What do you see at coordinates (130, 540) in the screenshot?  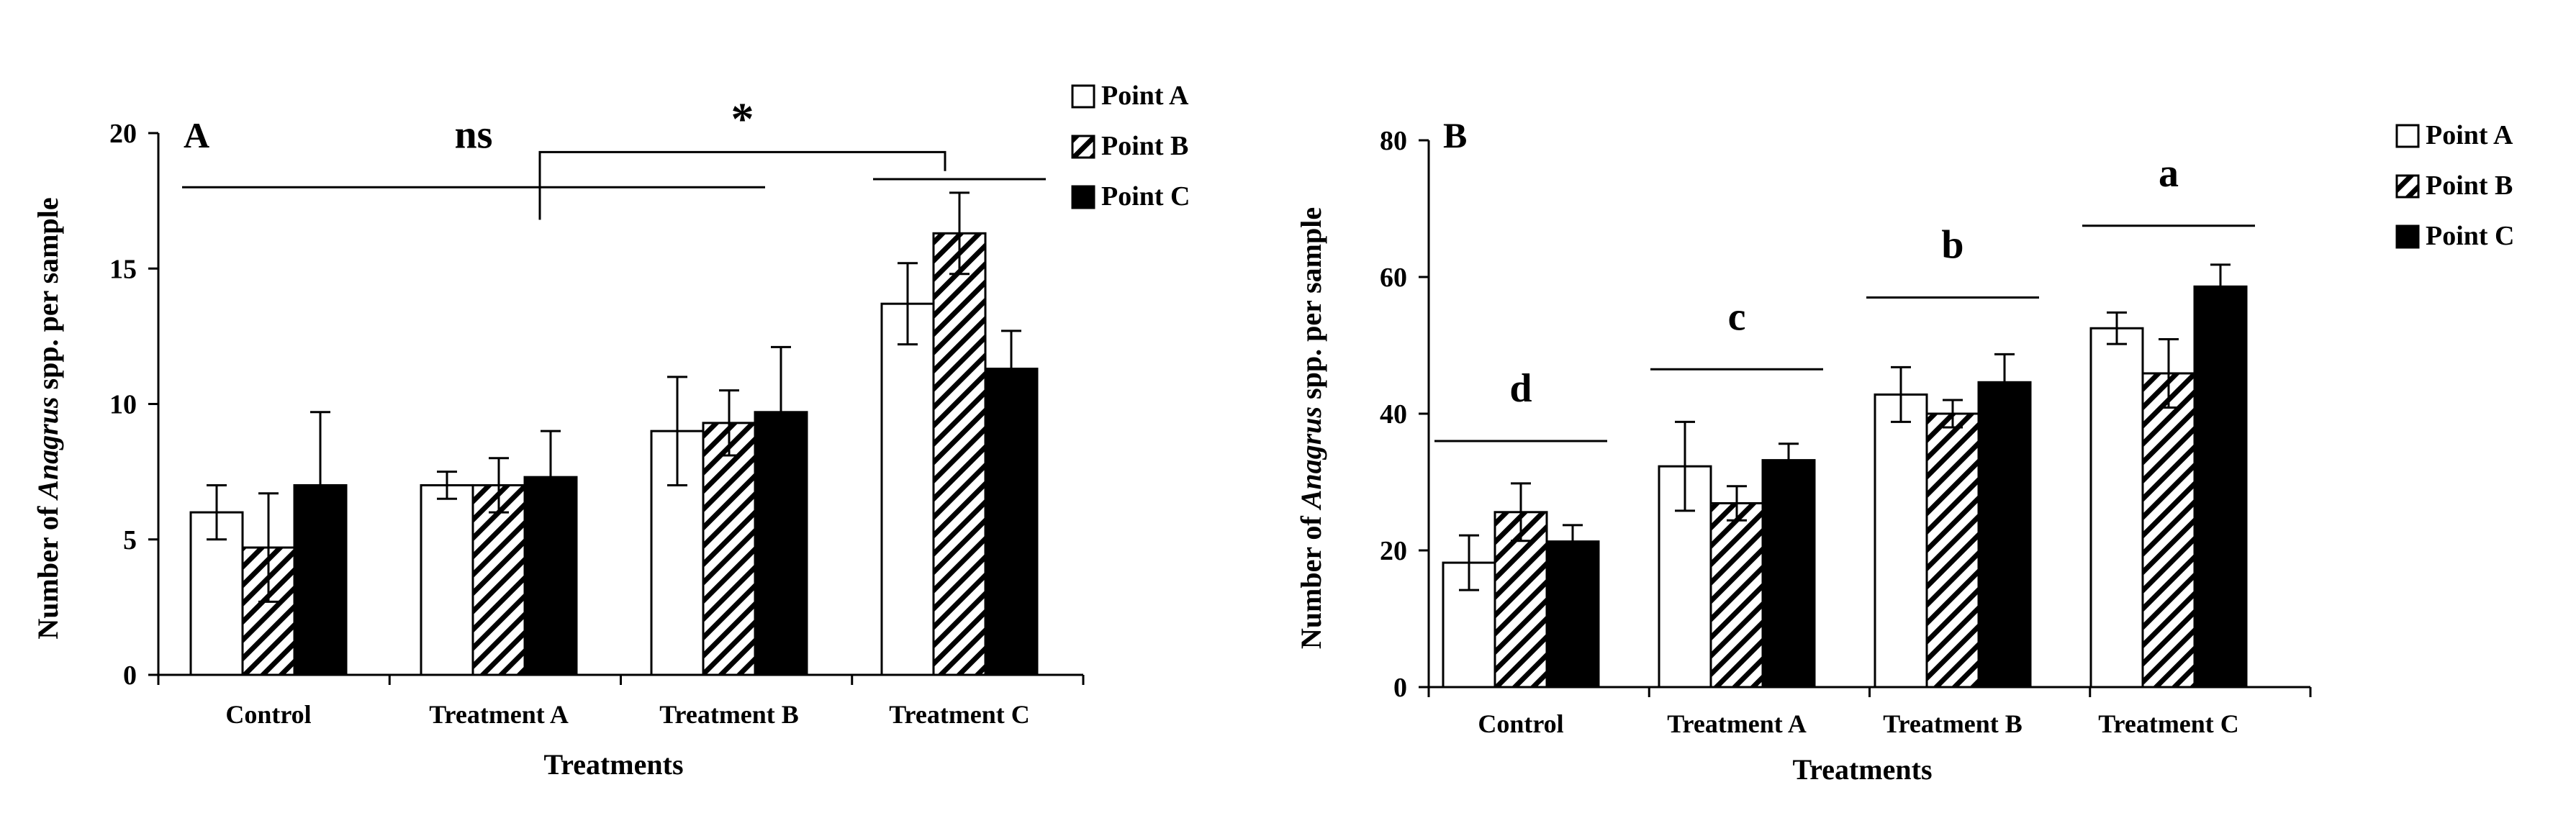 I see `y-tick-label: 5` at bounding box center [130, 540].